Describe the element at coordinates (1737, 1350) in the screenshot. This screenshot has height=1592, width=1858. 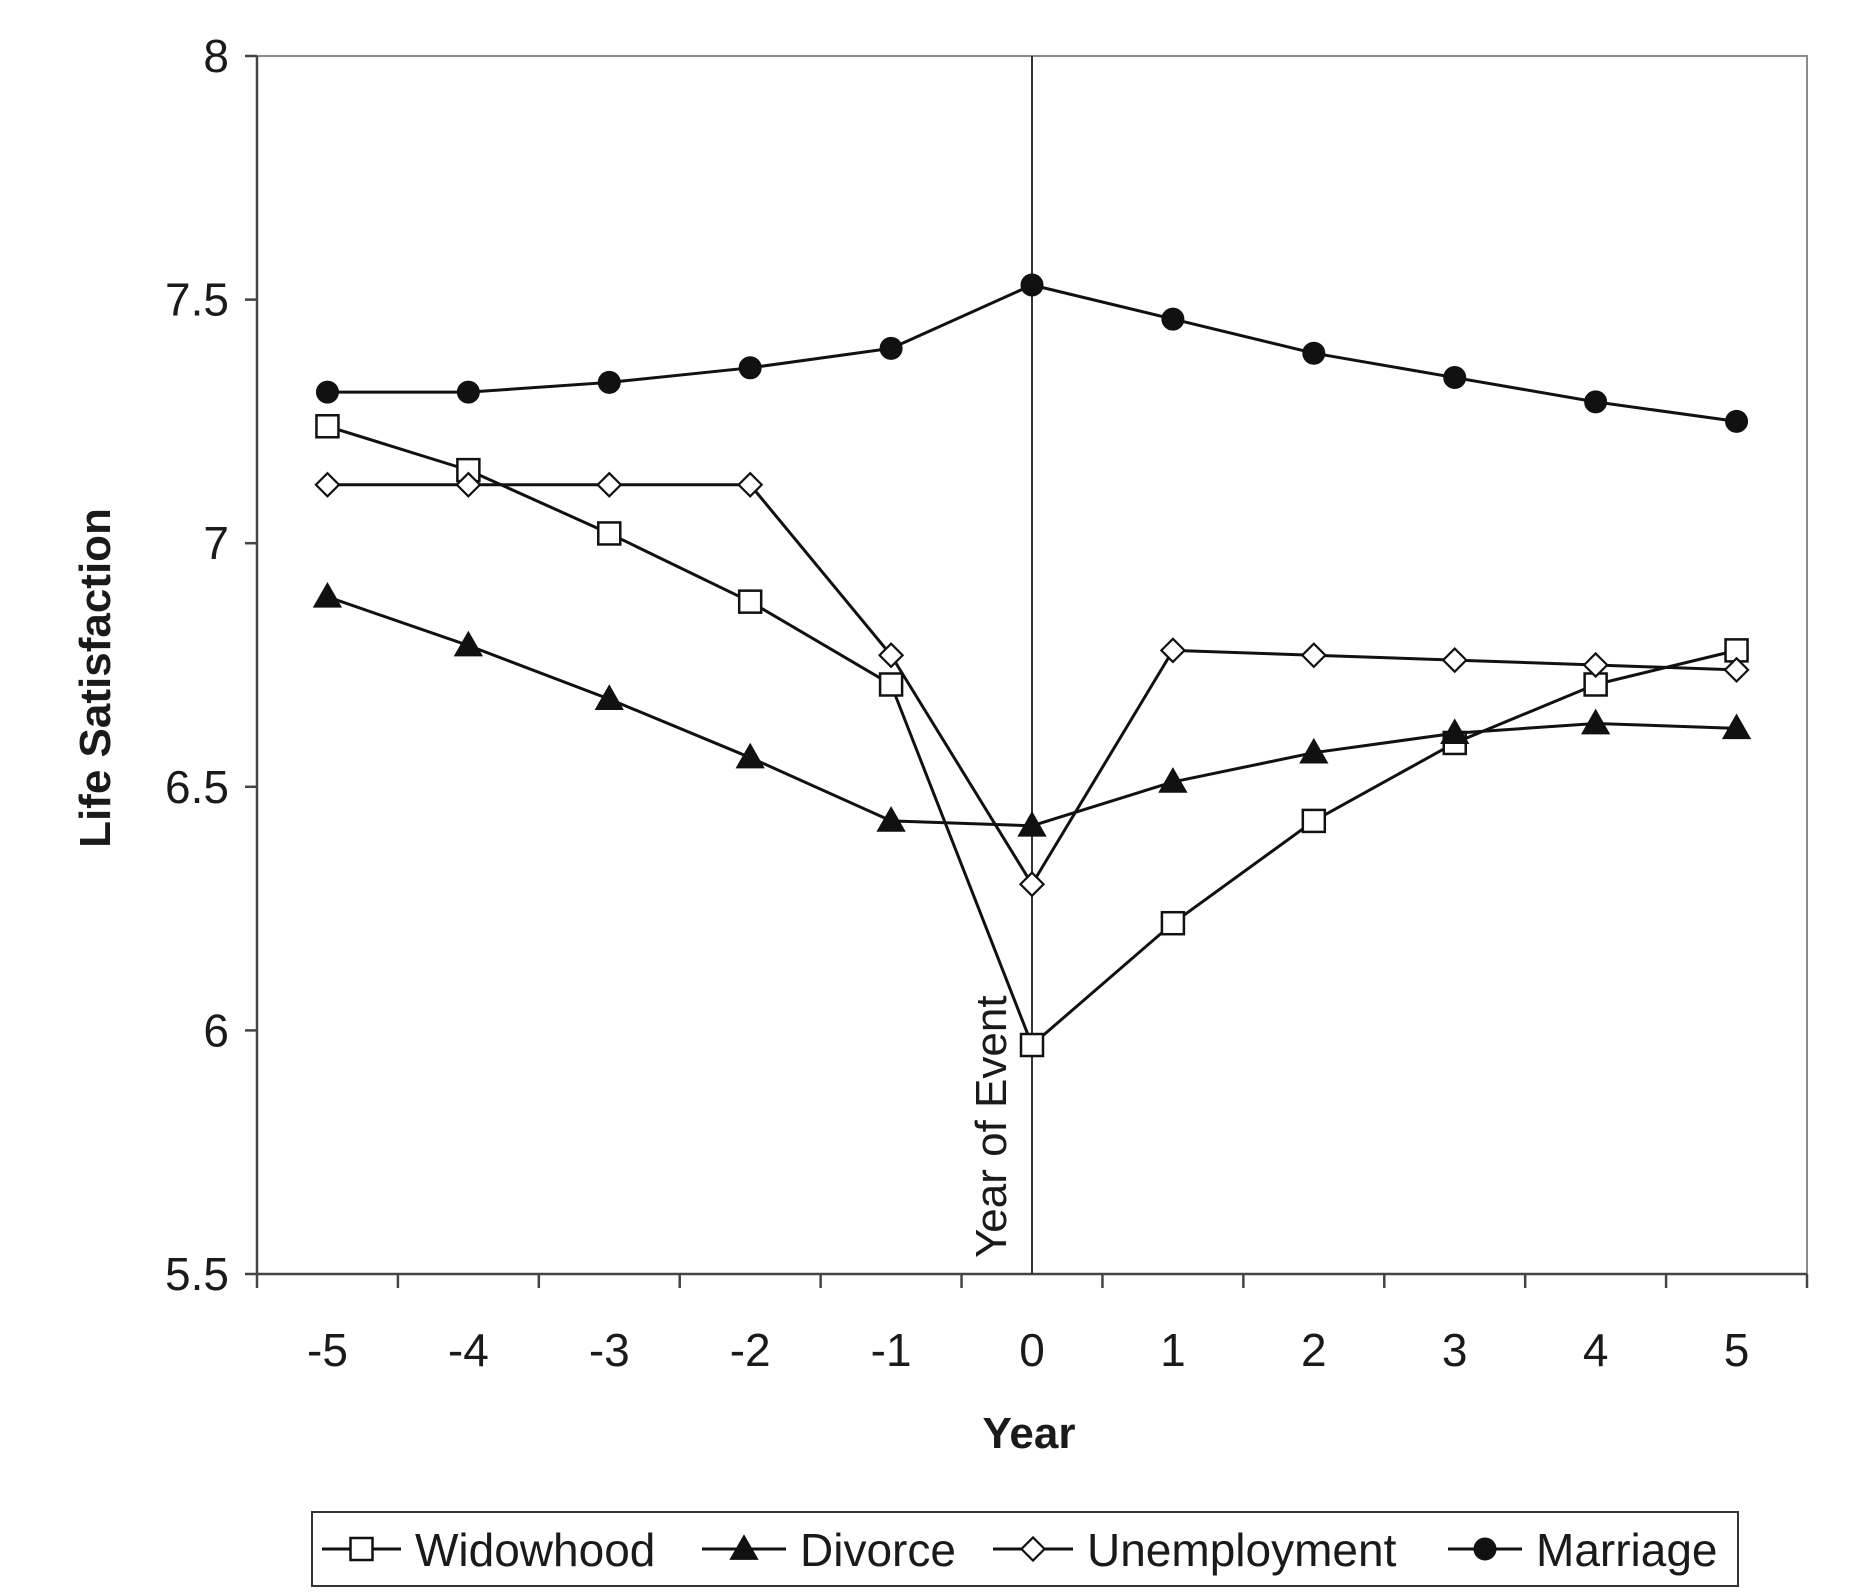
I see `x-tick-label: 5` at that location.